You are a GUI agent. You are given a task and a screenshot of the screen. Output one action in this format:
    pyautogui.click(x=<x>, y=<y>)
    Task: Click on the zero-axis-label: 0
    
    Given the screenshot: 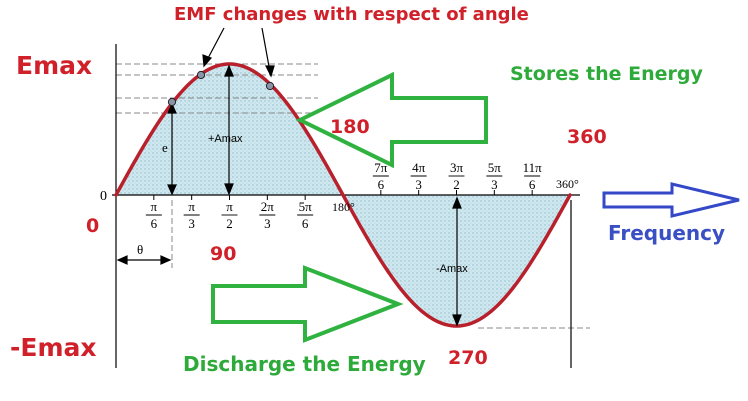 What is the action you would take?
    pyautogui.click(x=103, y=196)
    